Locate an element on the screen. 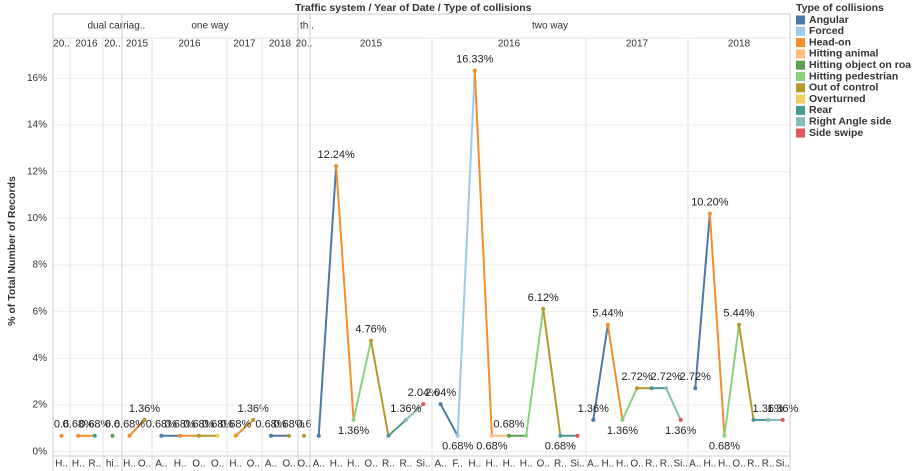 Image resolution: width=915 pixels, height=471 pixels. y-axis-title: % of Total Number of Records is located at coordinates (12, 251).